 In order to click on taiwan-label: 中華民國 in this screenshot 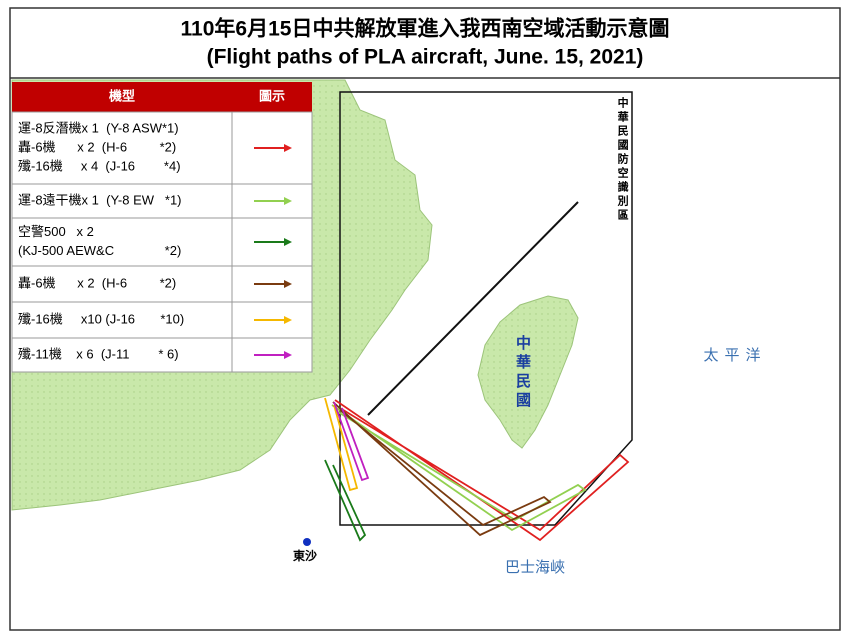, I will do `click(522, 372)`.